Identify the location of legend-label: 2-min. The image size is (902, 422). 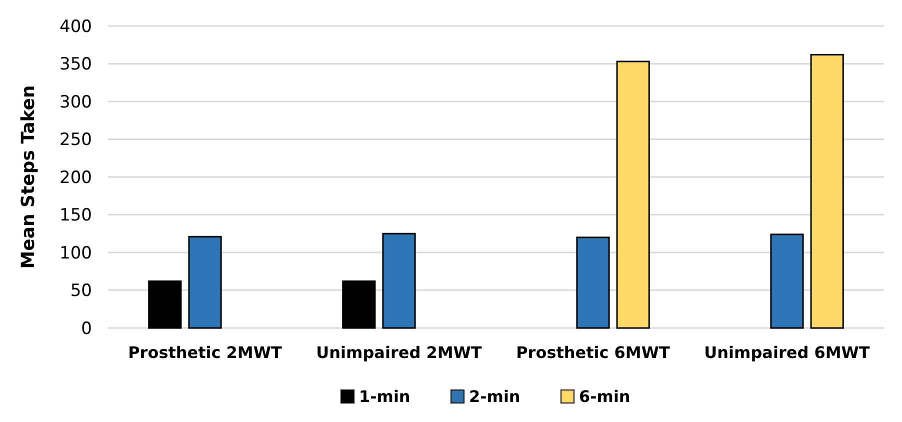
(494, 396).